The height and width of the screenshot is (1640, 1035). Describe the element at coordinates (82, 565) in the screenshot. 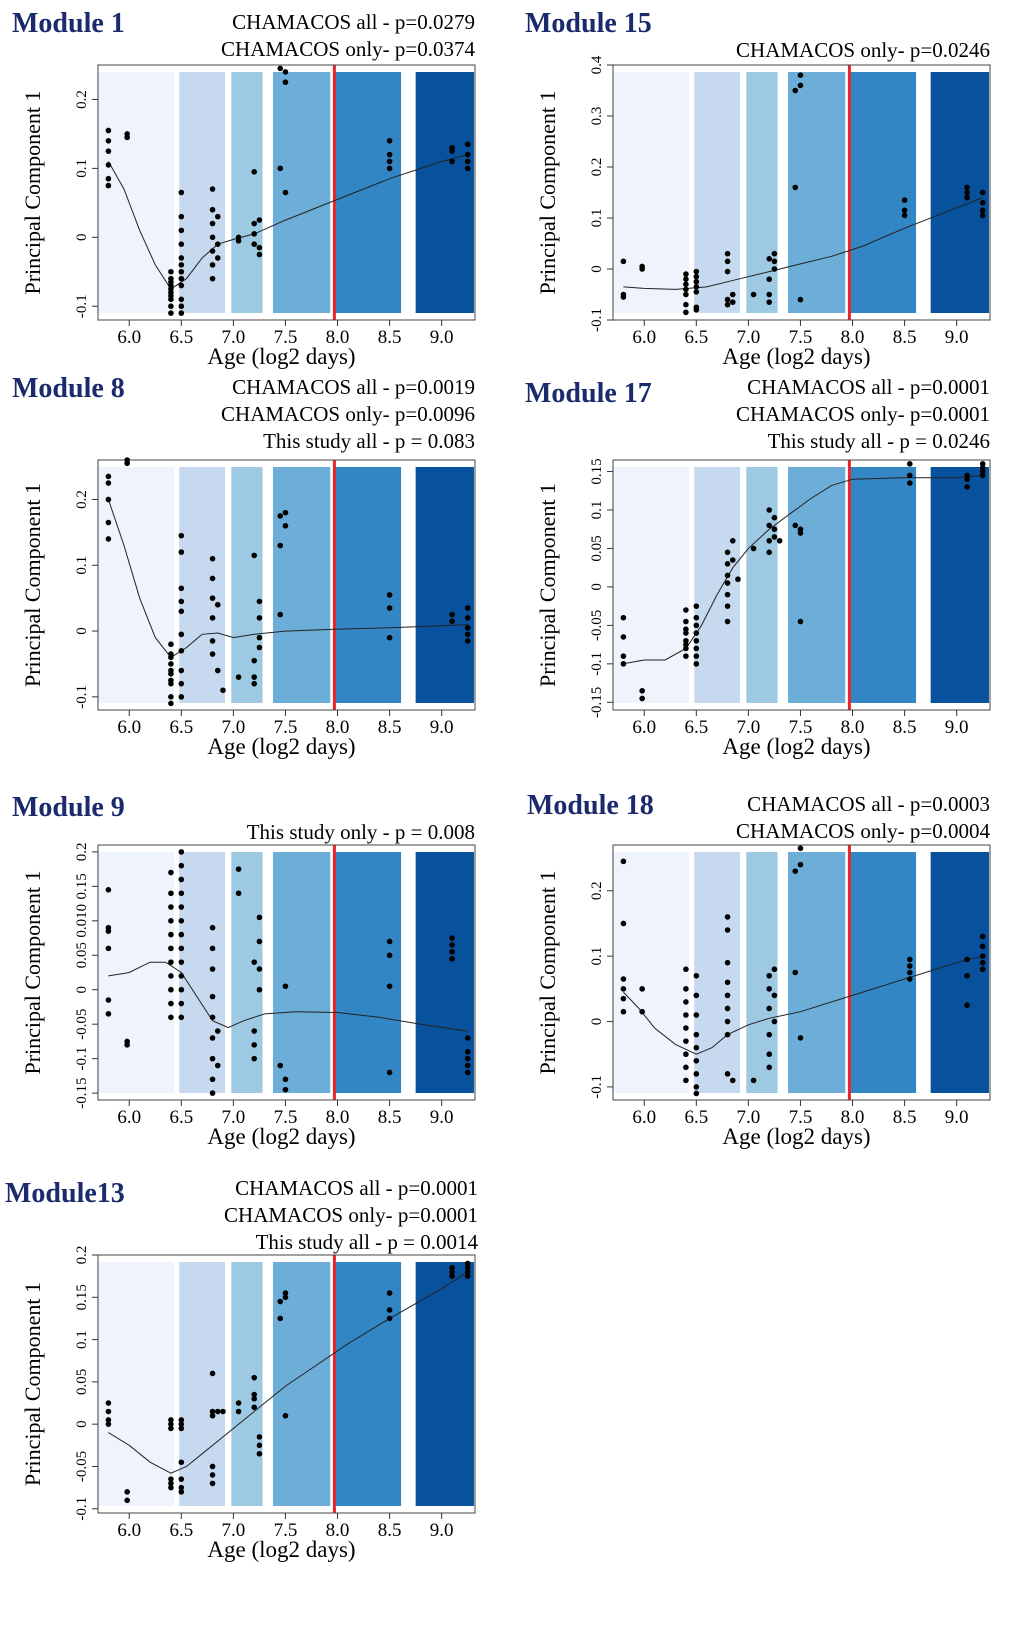

I see `y-tick-label: 0.1` at that location.